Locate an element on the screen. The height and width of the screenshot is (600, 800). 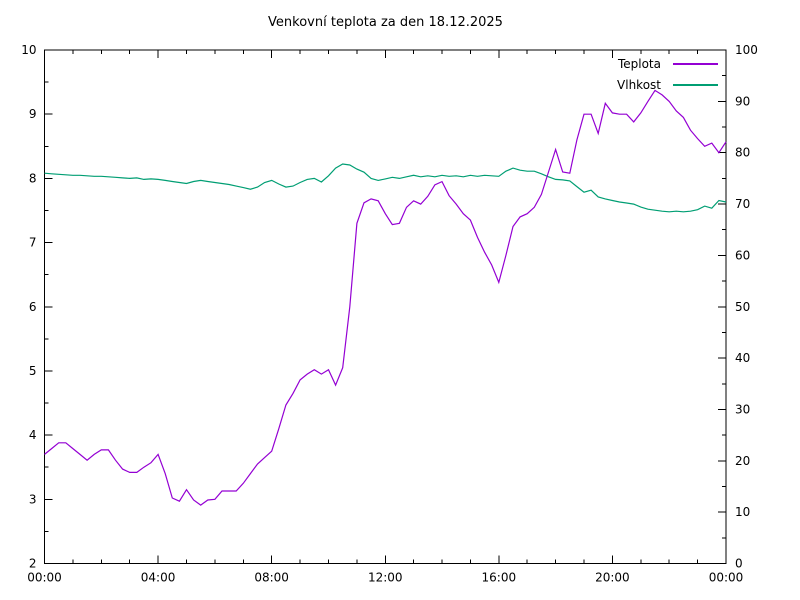
legend-item-vlhkost: Vlhkost is located at coordinates (667, 84).